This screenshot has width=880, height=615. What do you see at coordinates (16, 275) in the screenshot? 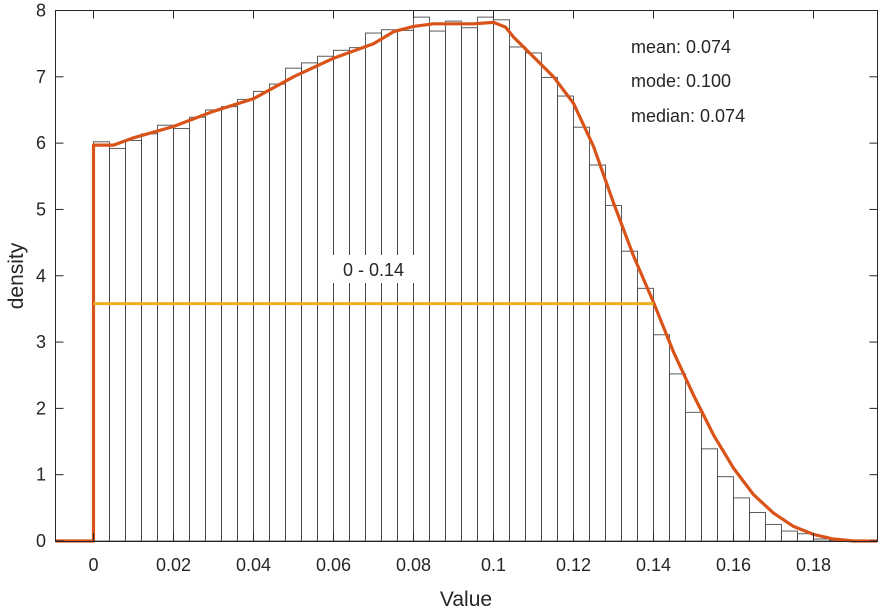
I see `y-axis-label: density` at bounding box center [16, 275].